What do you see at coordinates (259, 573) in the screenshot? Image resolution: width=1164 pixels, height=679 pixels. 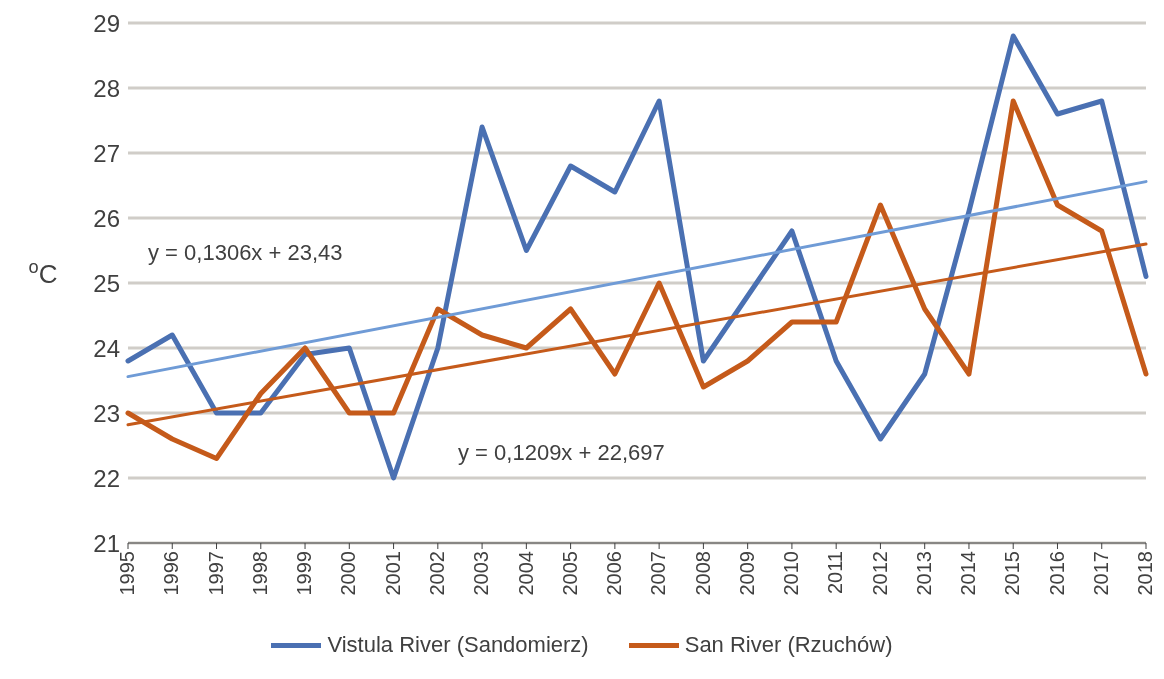 I see `x-tick-label: 1998` at bounding box center [259, 573].